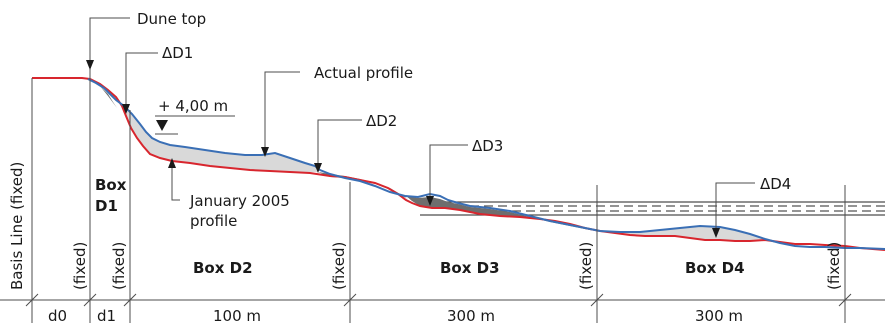  Describe the element at coordinates (205, 126) in the screenshot. I see `delta-d1-area` at that location.